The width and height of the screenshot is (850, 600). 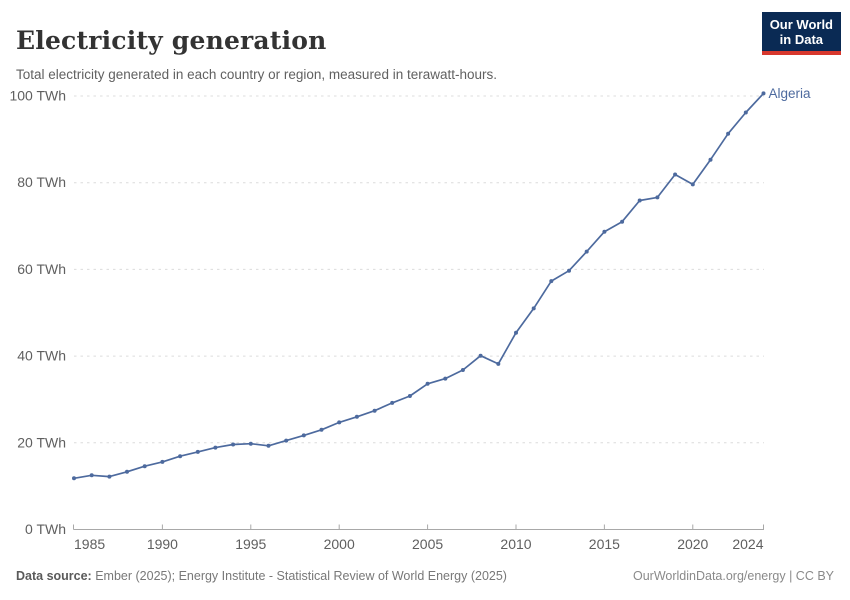 What do you see at coordinates (801, 40) in the screenshot?
I see `owid-logo-line2: in Data` at bounding box center [801, 40].